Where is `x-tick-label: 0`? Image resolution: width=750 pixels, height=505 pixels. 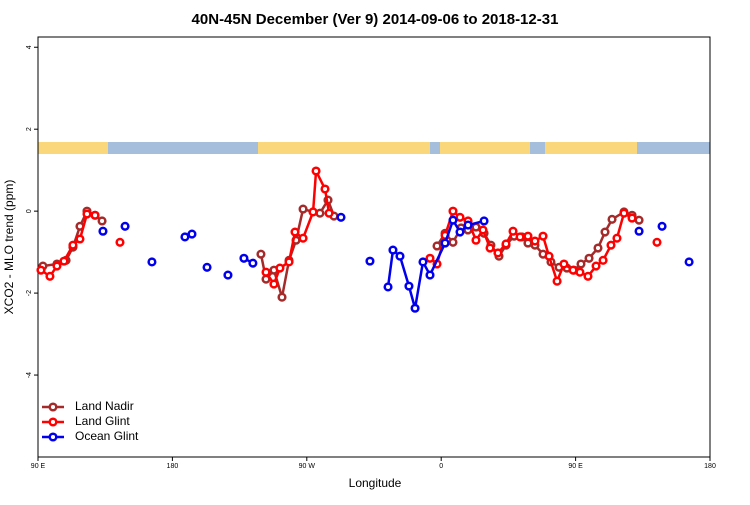
x-tick-label: 0 is located at coordinates (441, 466).